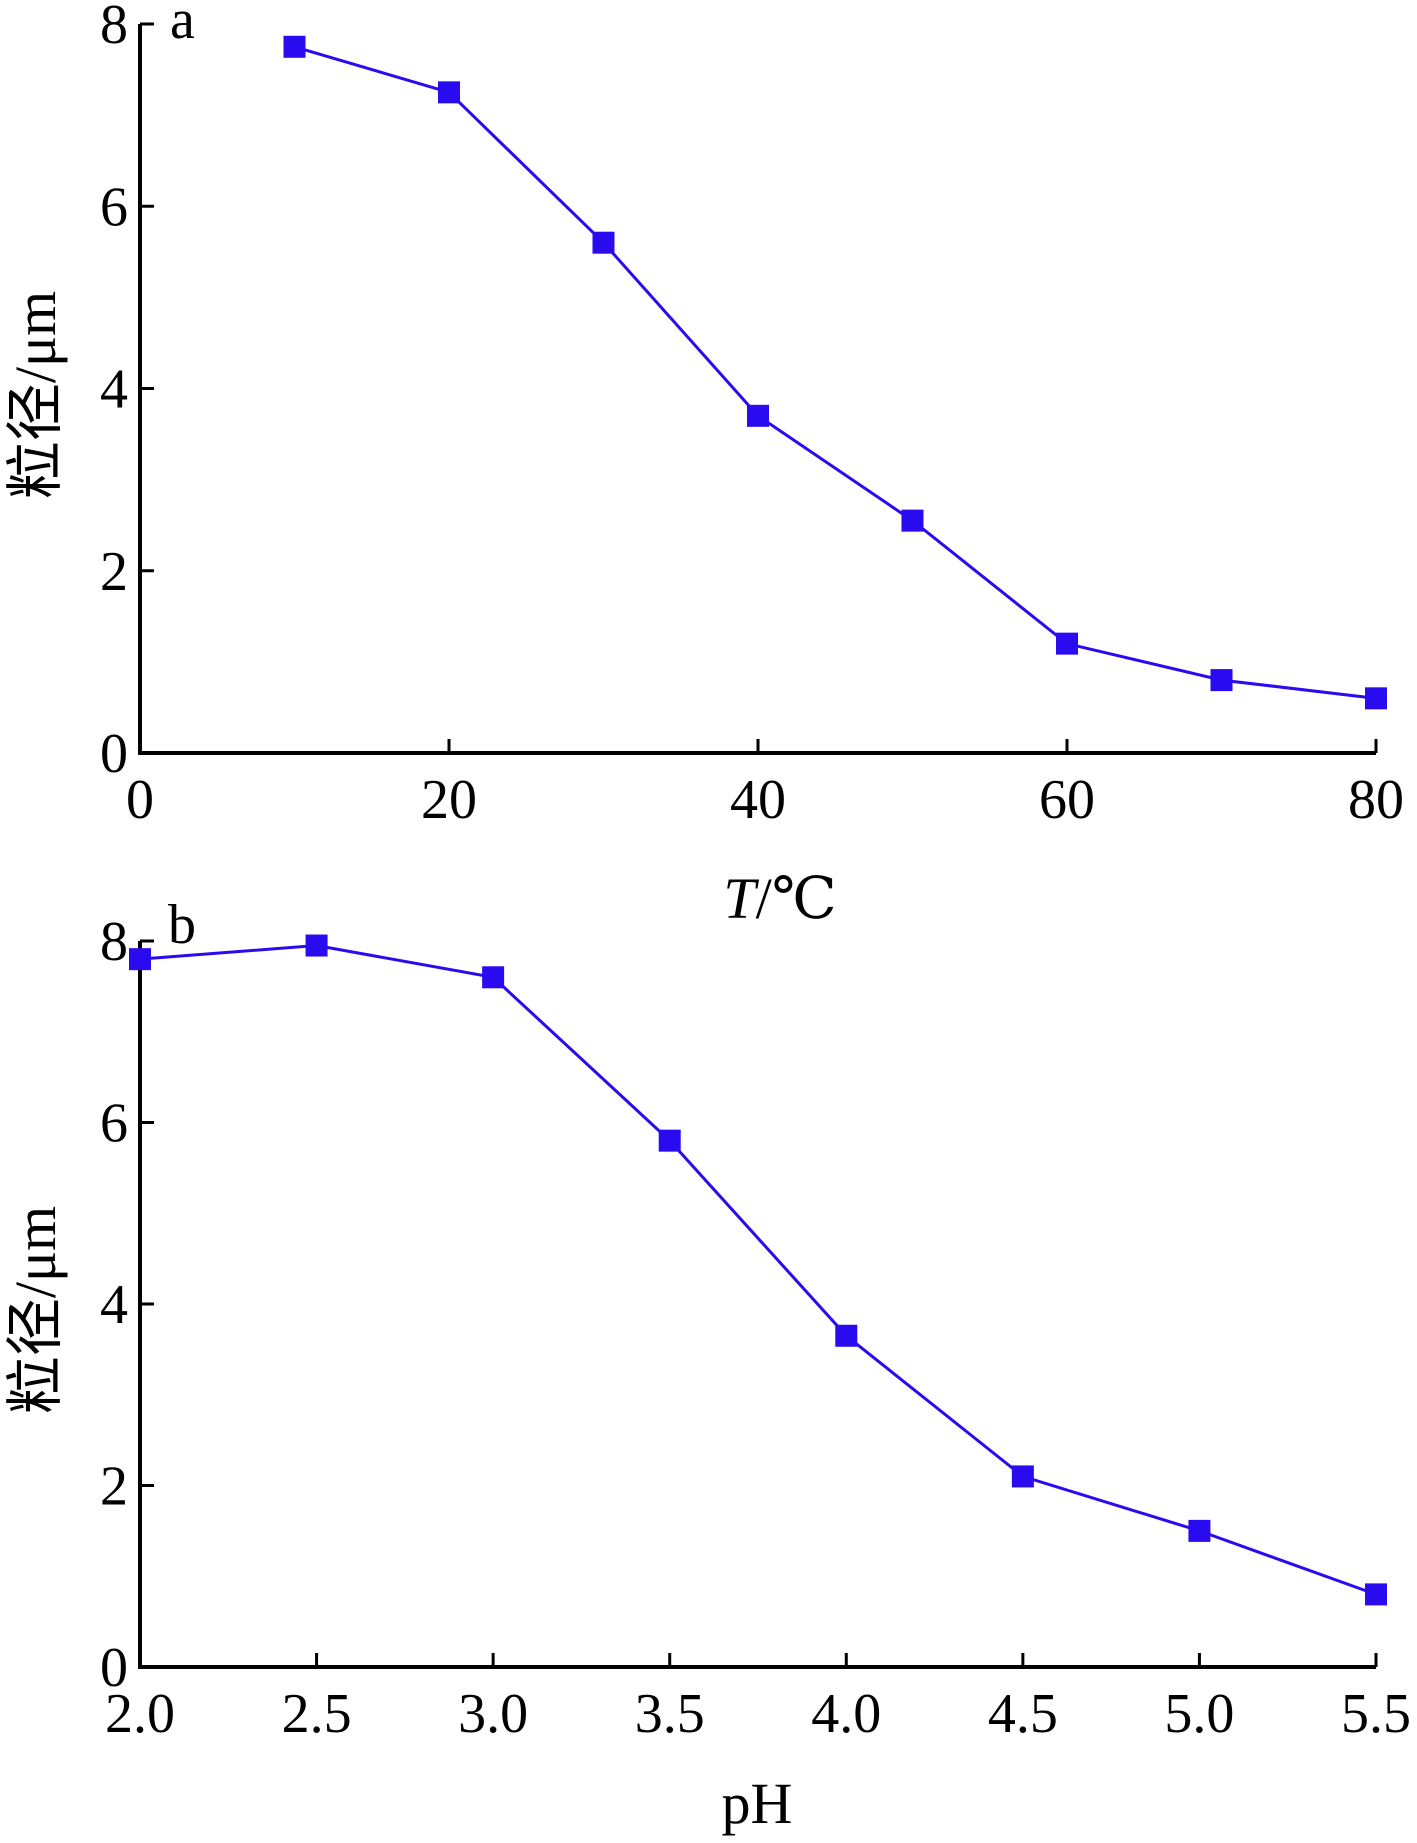 This screenshot has height=1843, width=1417. What do you see at coordinates (114, 942) in the screenshot?
I see `y-tick-label-b: 8` at bounding box center [114, 942].